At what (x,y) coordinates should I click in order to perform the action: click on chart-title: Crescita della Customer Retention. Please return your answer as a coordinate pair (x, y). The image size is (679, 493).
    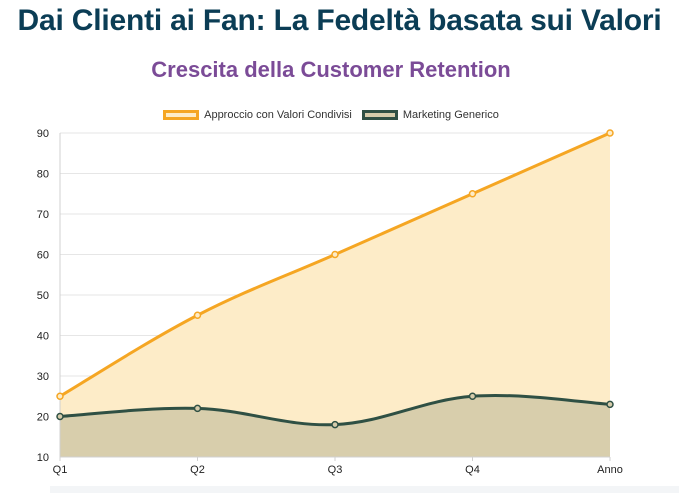
    Looking at the image, I should click on (331, 69).